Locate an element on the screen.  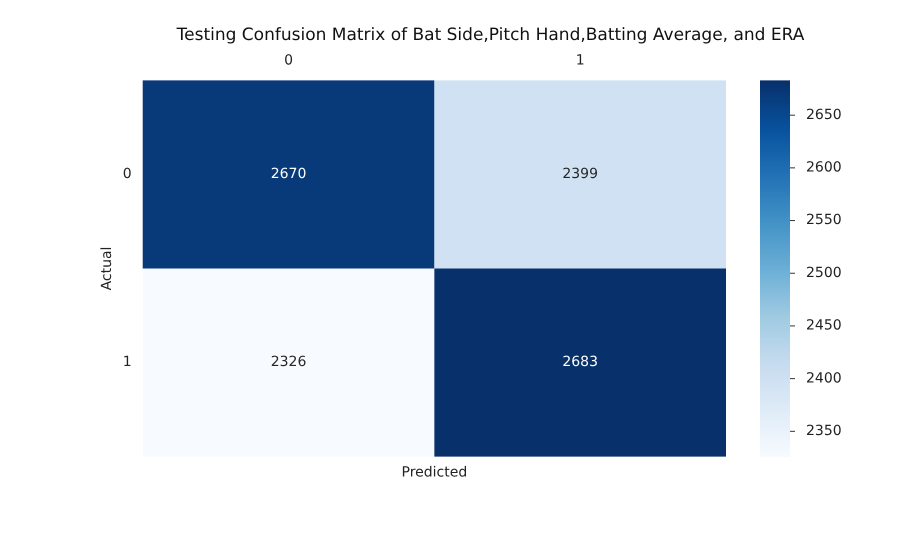
data-label: 2326 is located at coordinates (288, 362).